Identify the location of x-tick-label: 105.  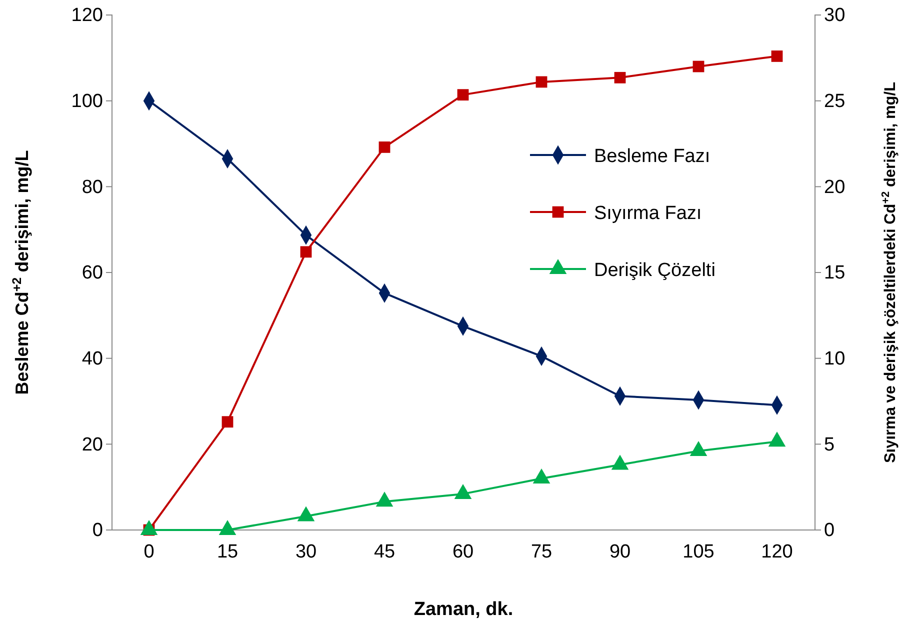
(698, 551).